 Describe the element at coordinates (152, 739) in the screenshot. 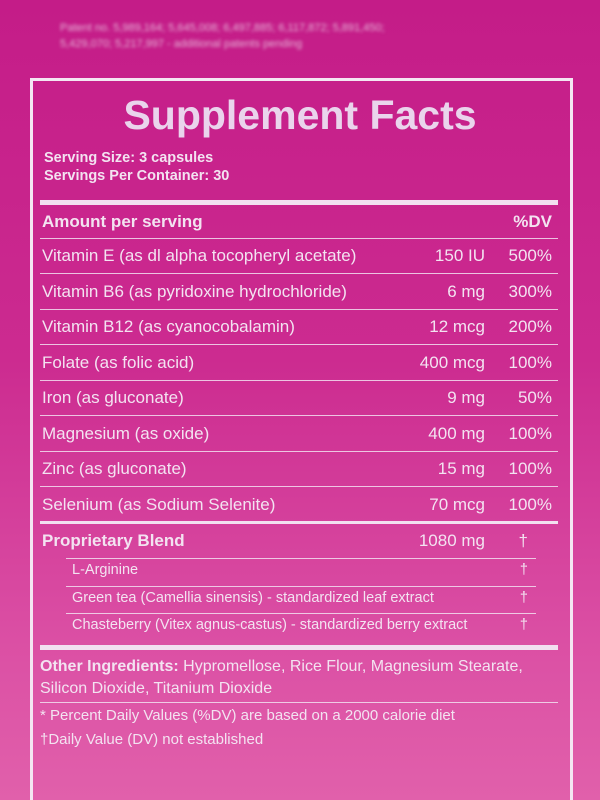

I see `footnote: †Daily Value (DV) not established` at that location.